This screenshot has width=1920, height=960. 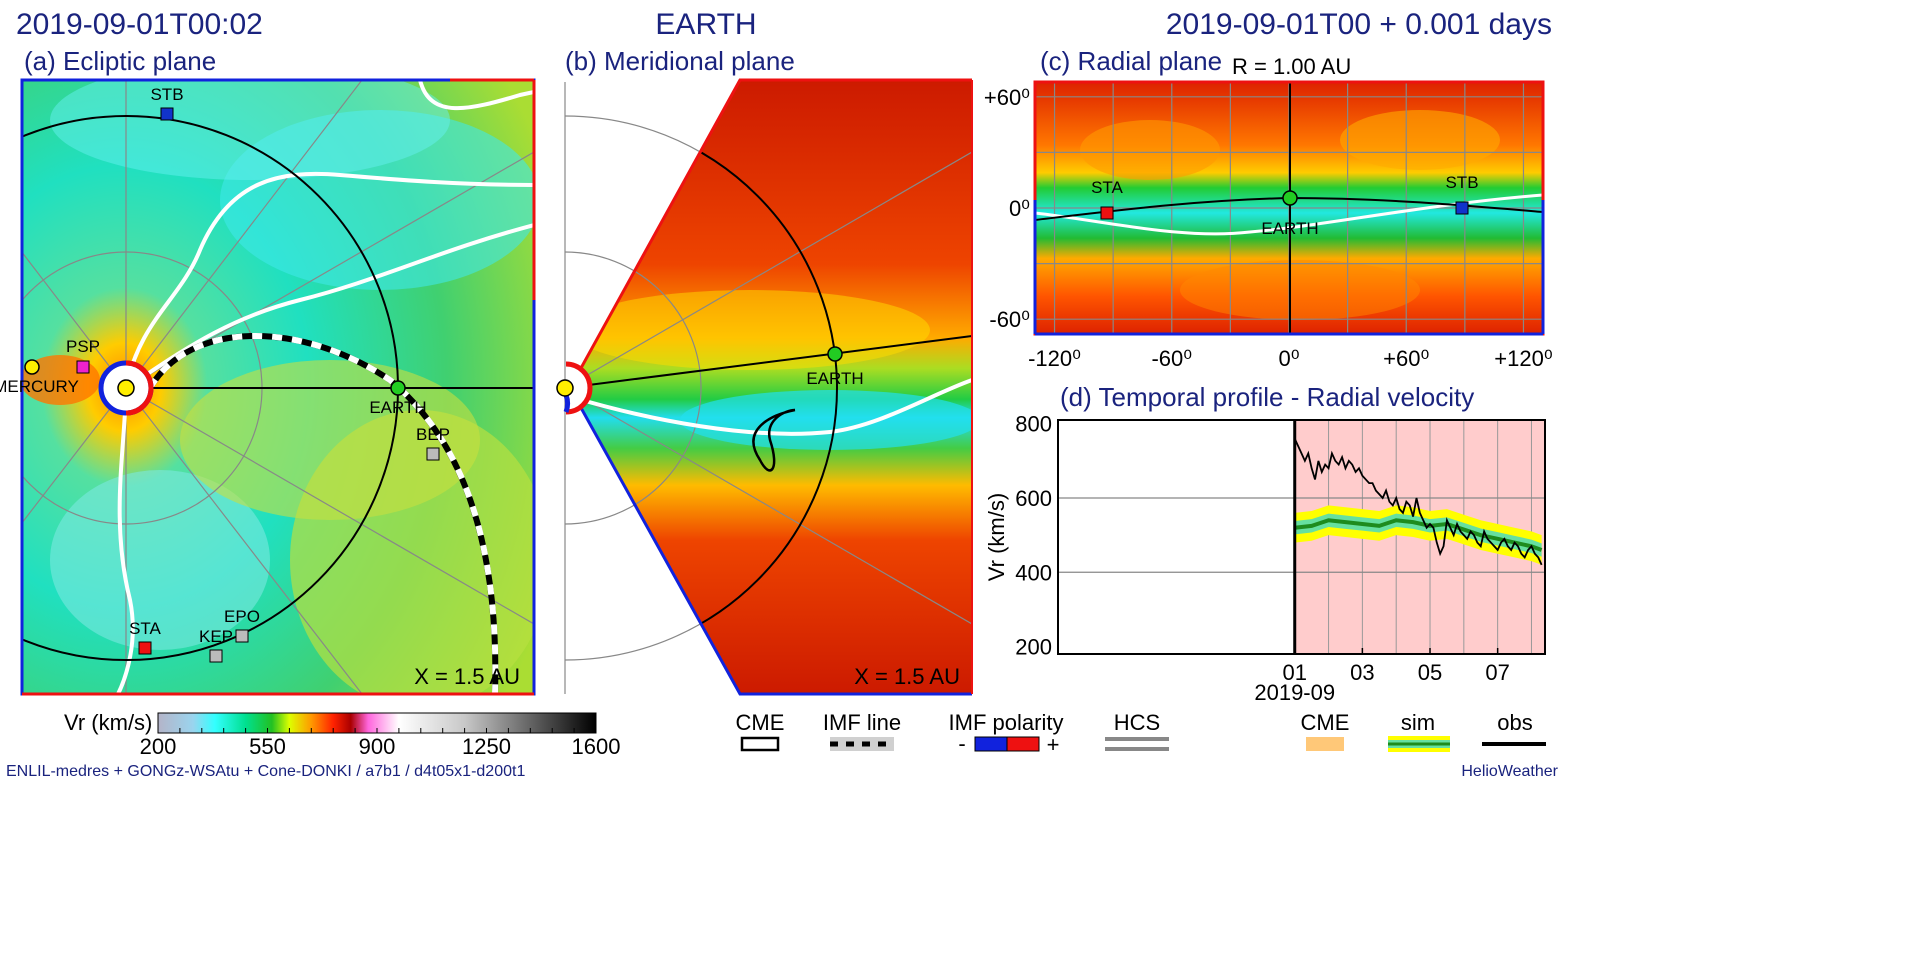 What do you see at coordinates (83, 346) in the screenshot?
I see `svg-text: PSP` at bounding box center [83, 346].